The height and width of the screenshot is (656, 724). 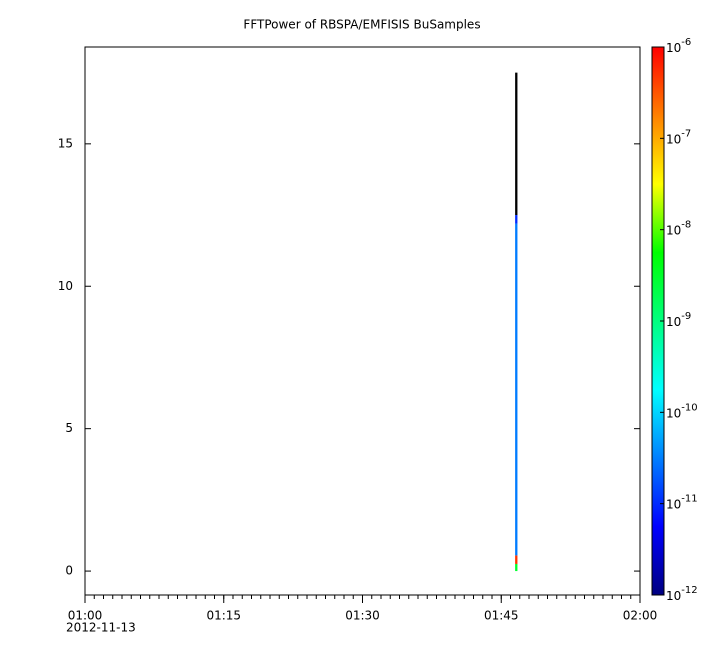 I want to click on z-tick-exp: -6, so click(x=686, y=42).